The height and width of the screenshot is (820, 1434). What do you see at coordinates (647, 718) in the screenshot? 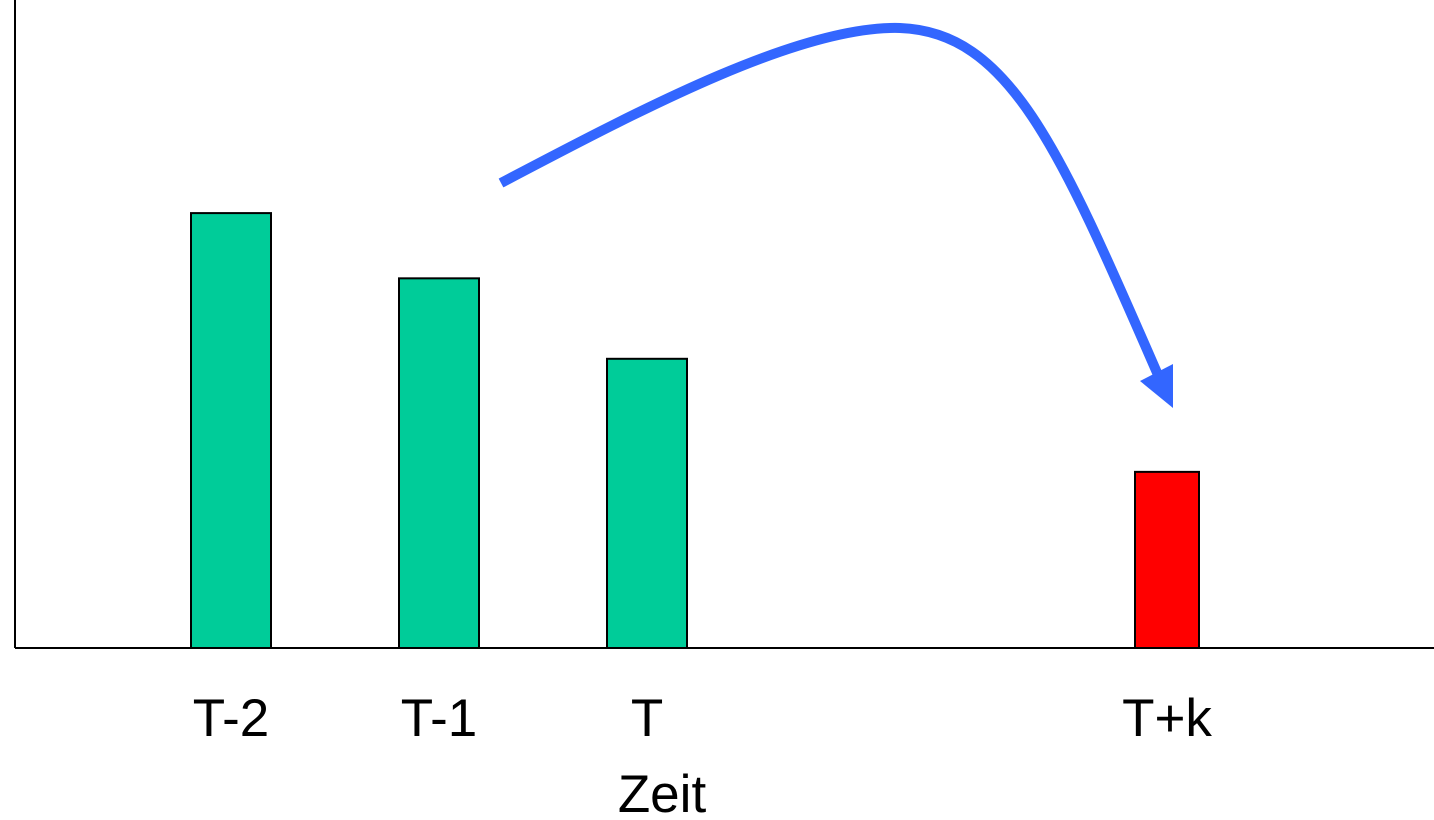
I see `x-tick-label: T` at bounding box center [647, 718].